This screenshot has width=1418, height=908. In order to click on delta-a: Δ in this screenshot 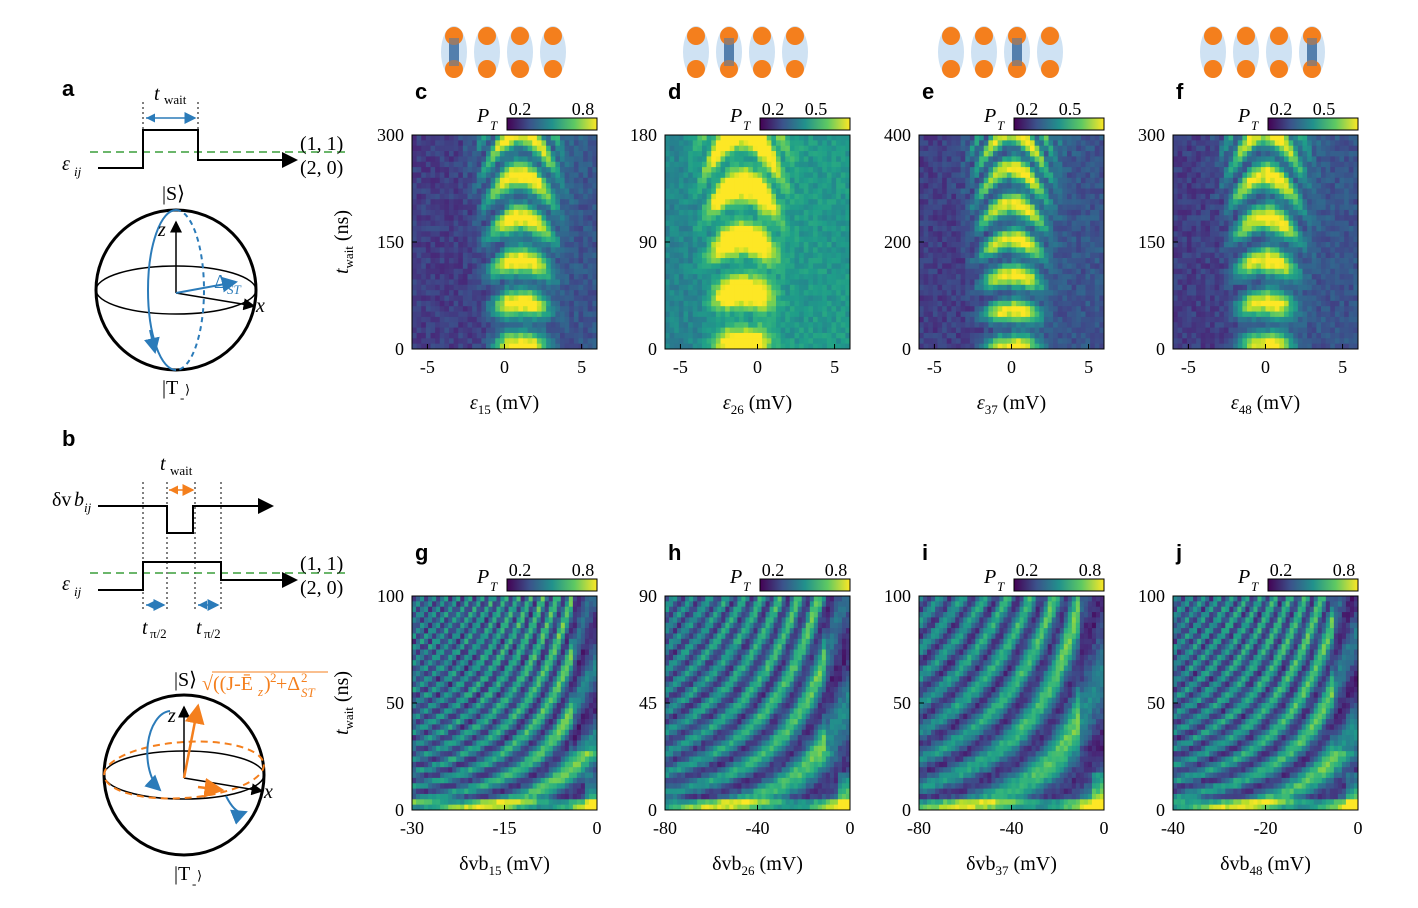, I will do `click(220, 282)`.